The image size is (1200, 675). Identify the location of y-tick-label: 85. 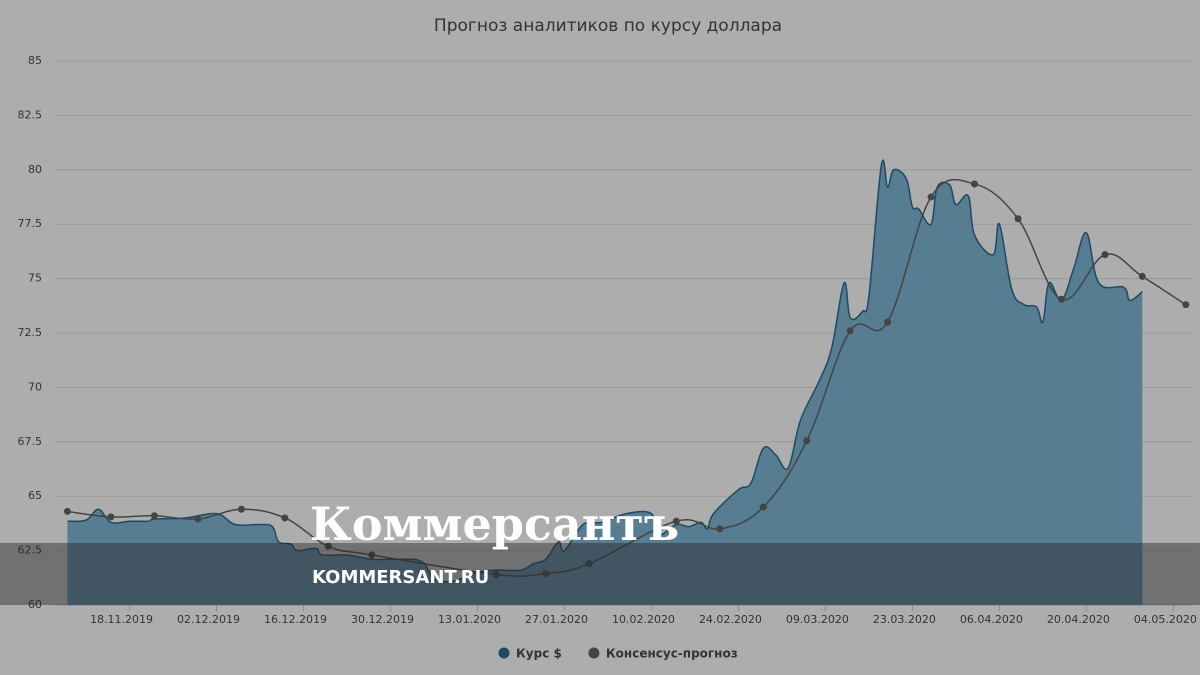
(35, 60).